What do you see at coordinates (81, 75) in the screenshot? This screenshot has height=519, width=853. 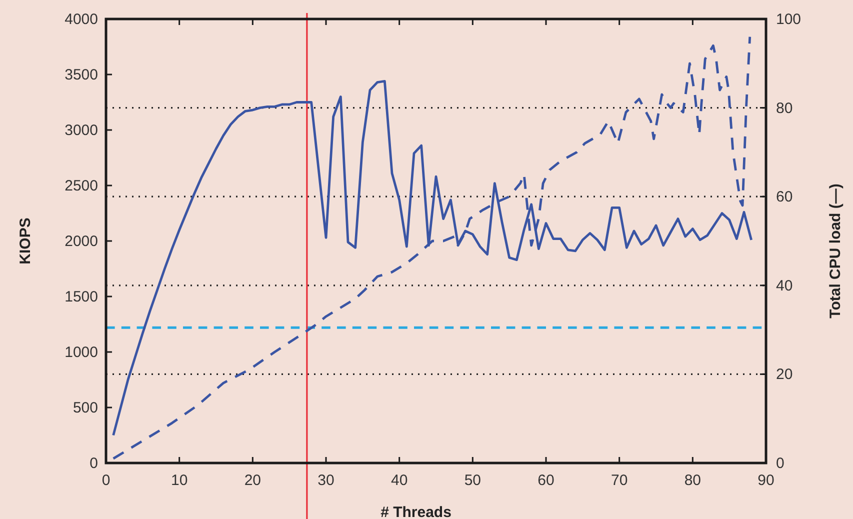 I see `y-tick-label: 3500` at bounding box center [81, 75].